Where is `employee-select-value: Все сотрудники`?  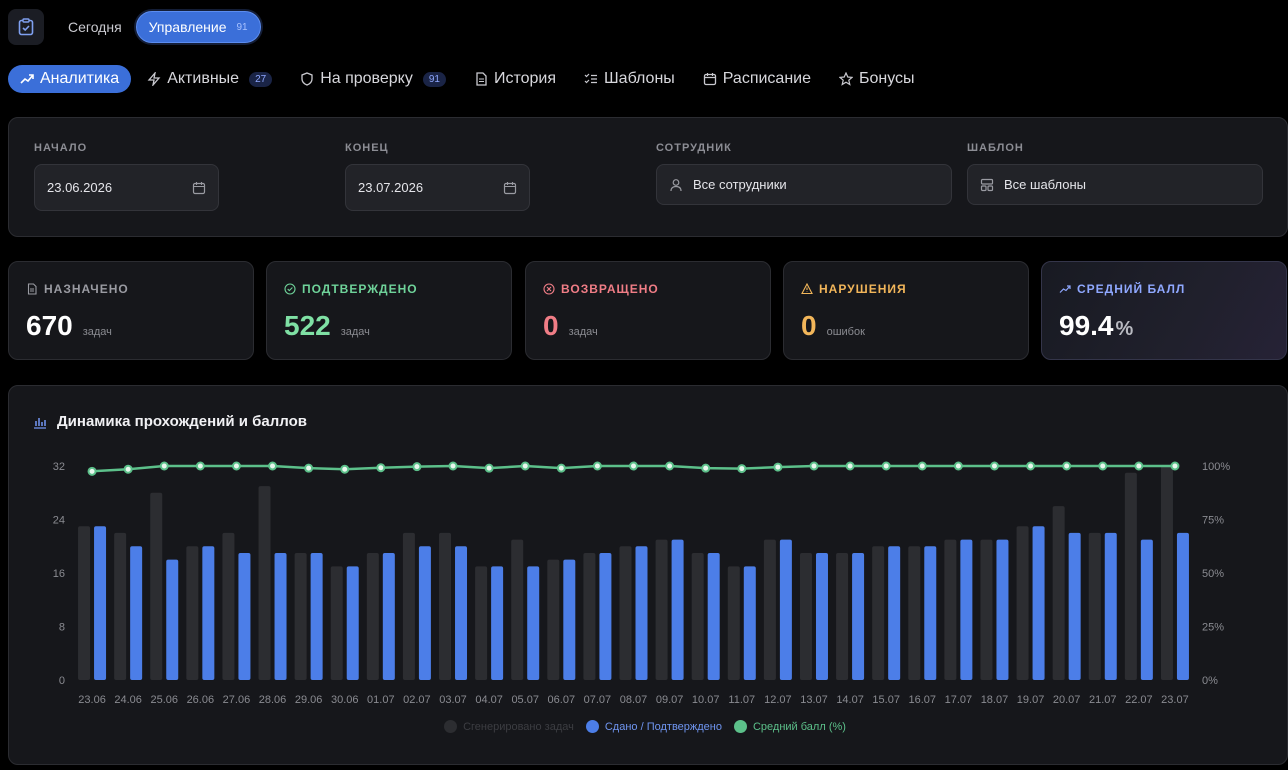
employee-select-value: Все сотрудники is located at coordinates (740, 184).